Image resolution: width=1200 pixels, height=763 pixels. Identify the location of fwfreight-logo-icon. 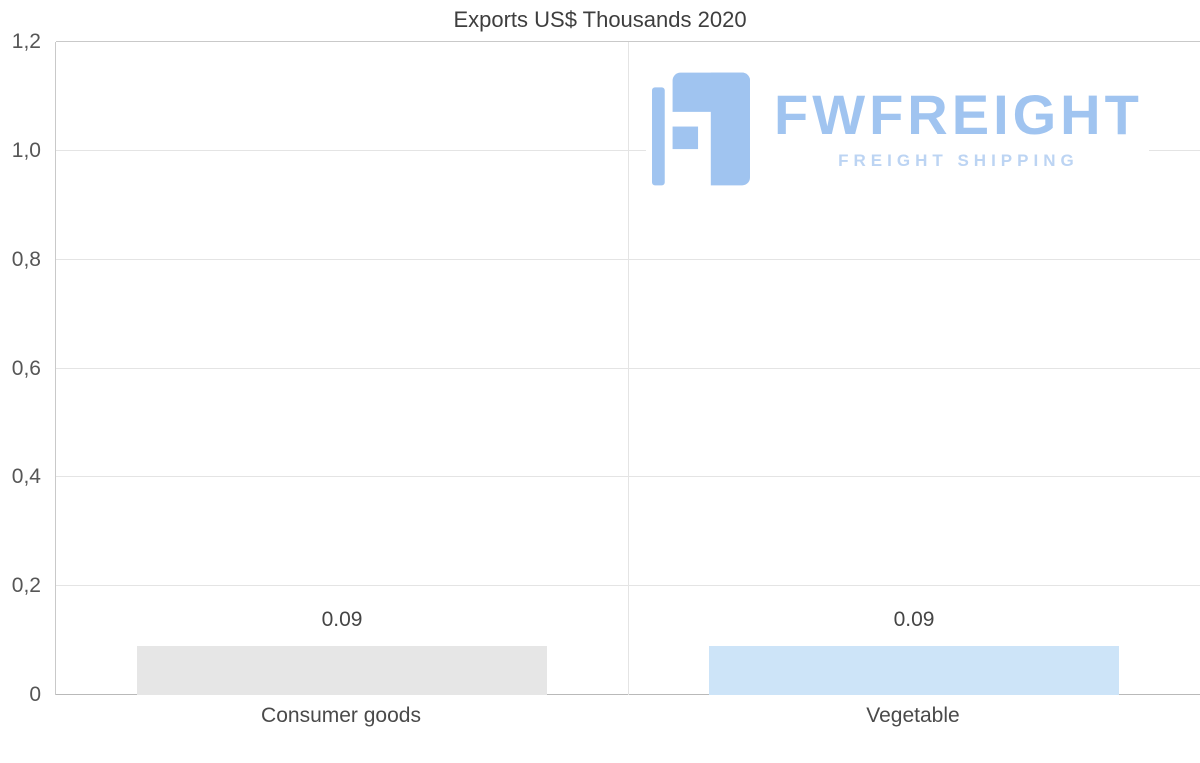
(701, 129).